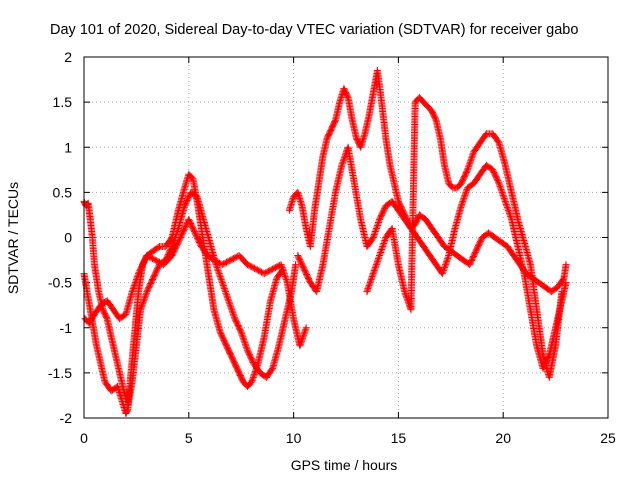 Image resolution: width=640 pixels, height=480 pixels. Describe the element at coordinates (60, 283) in the screenshot. I see `y-tick-label: -0.5` at that location.